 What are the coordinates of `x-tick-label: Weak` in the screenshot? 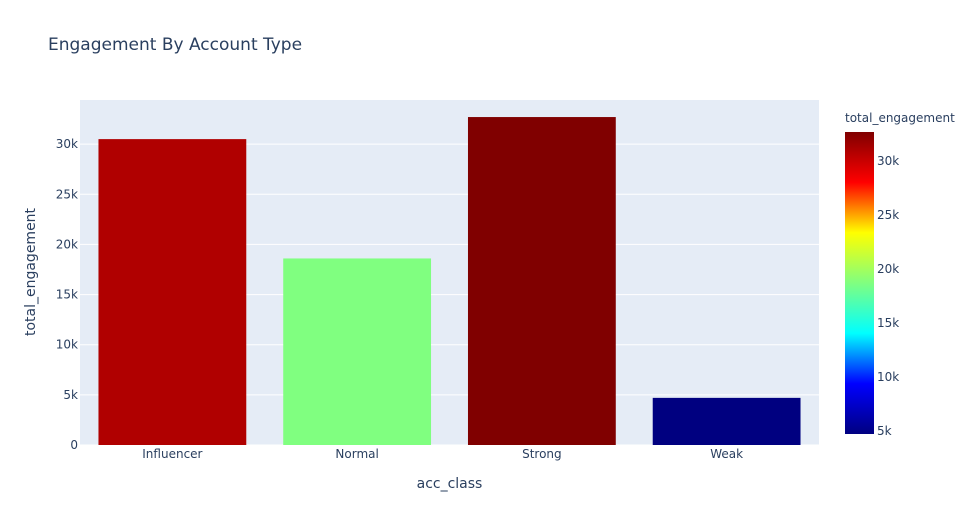 It's located at (726, 454).